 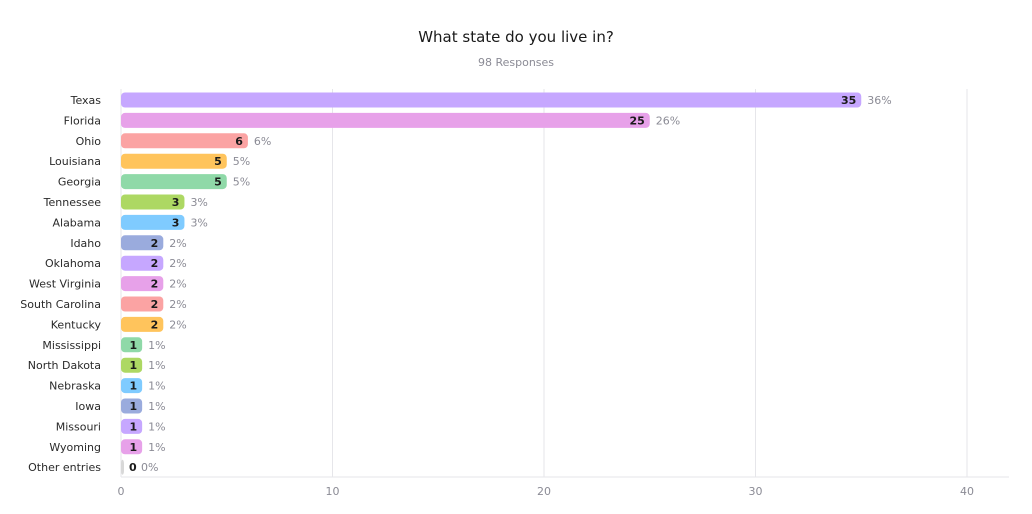 I want to click on category-label: Georgia, so click(x=79, y=182).